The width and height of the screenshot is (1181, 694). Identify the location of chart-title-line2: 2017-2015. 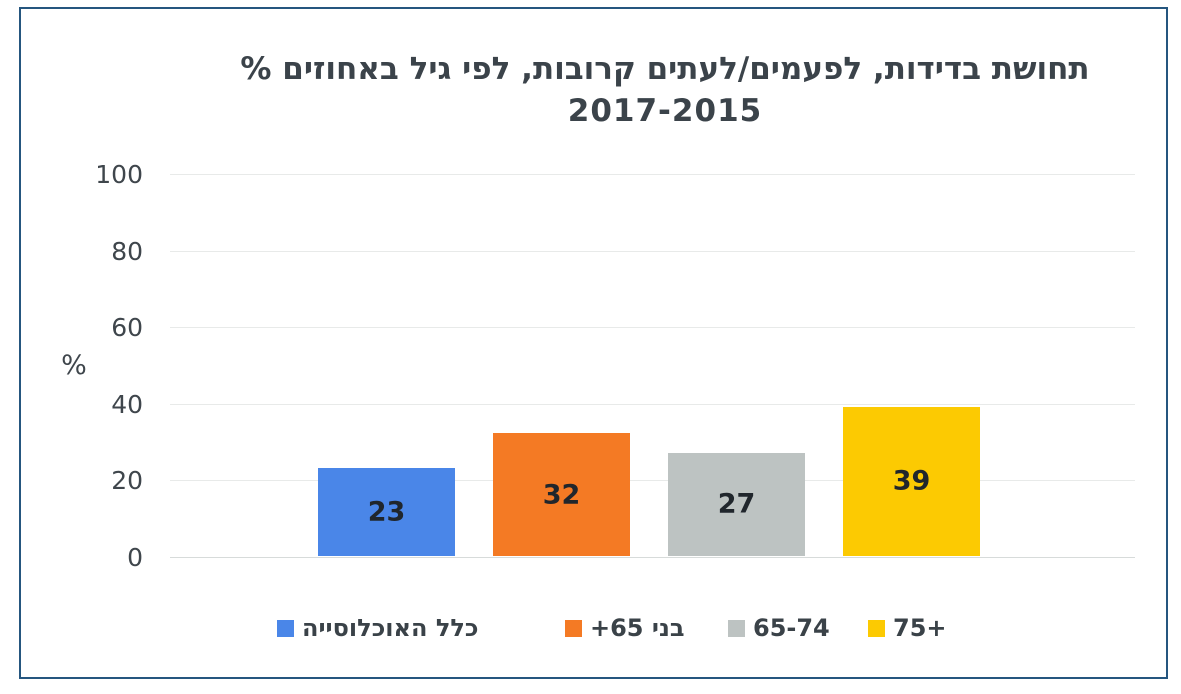
(665, 111).